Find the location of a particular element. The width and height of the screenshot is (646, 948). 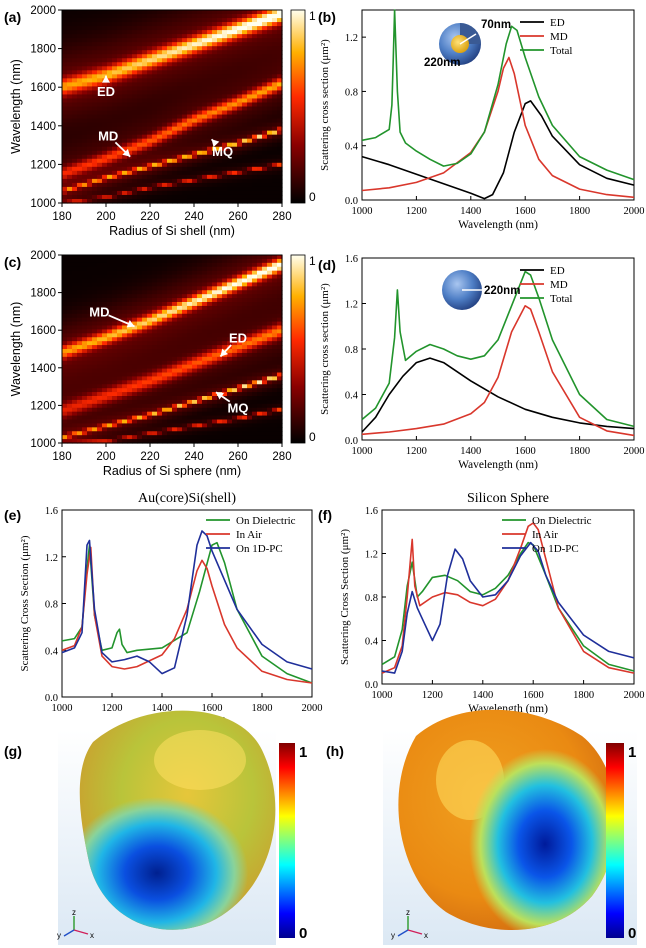

colorbar-max-label: 1 is located at coordinates (303, 752).